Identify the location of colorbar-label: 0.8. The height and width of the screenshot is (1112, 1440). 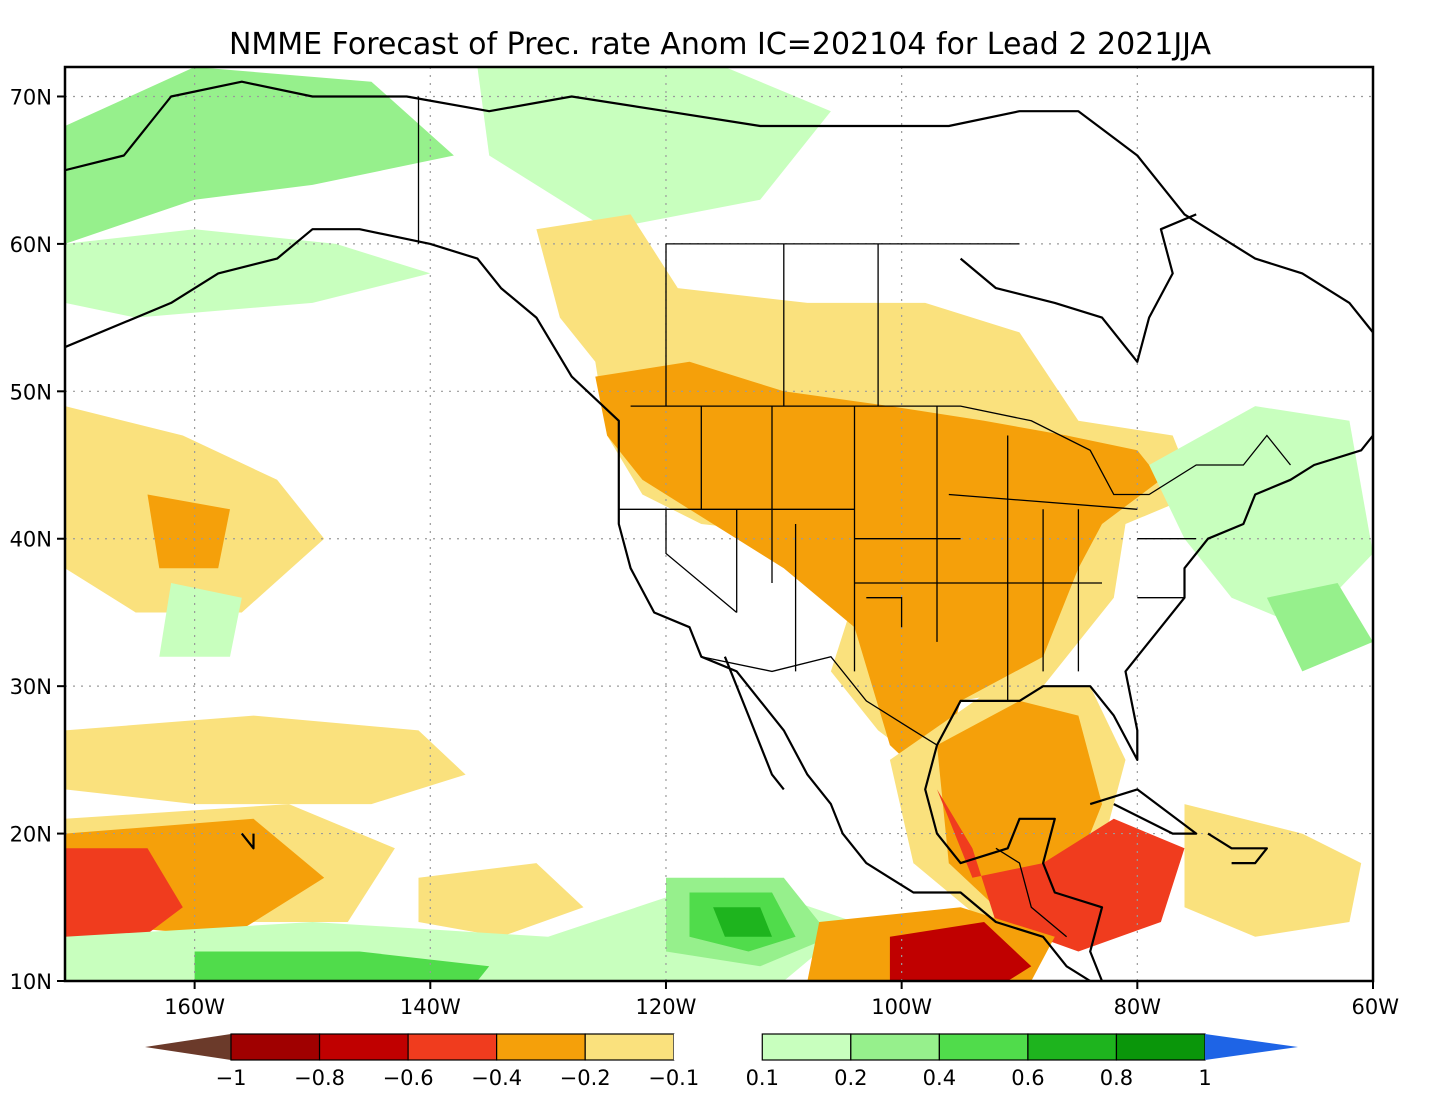
(1116, 1078).